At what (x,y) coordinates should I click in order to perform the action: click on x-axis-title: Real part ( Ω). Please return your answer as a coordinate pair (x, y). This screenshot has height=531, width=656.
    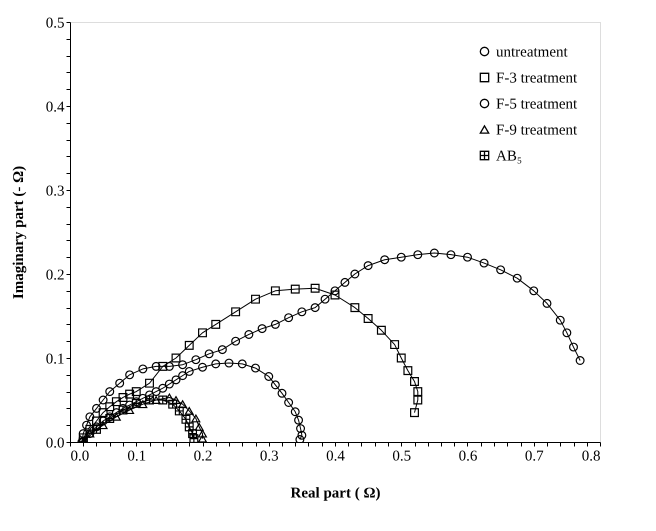
    Looking at the image, I should click on (335, 494).